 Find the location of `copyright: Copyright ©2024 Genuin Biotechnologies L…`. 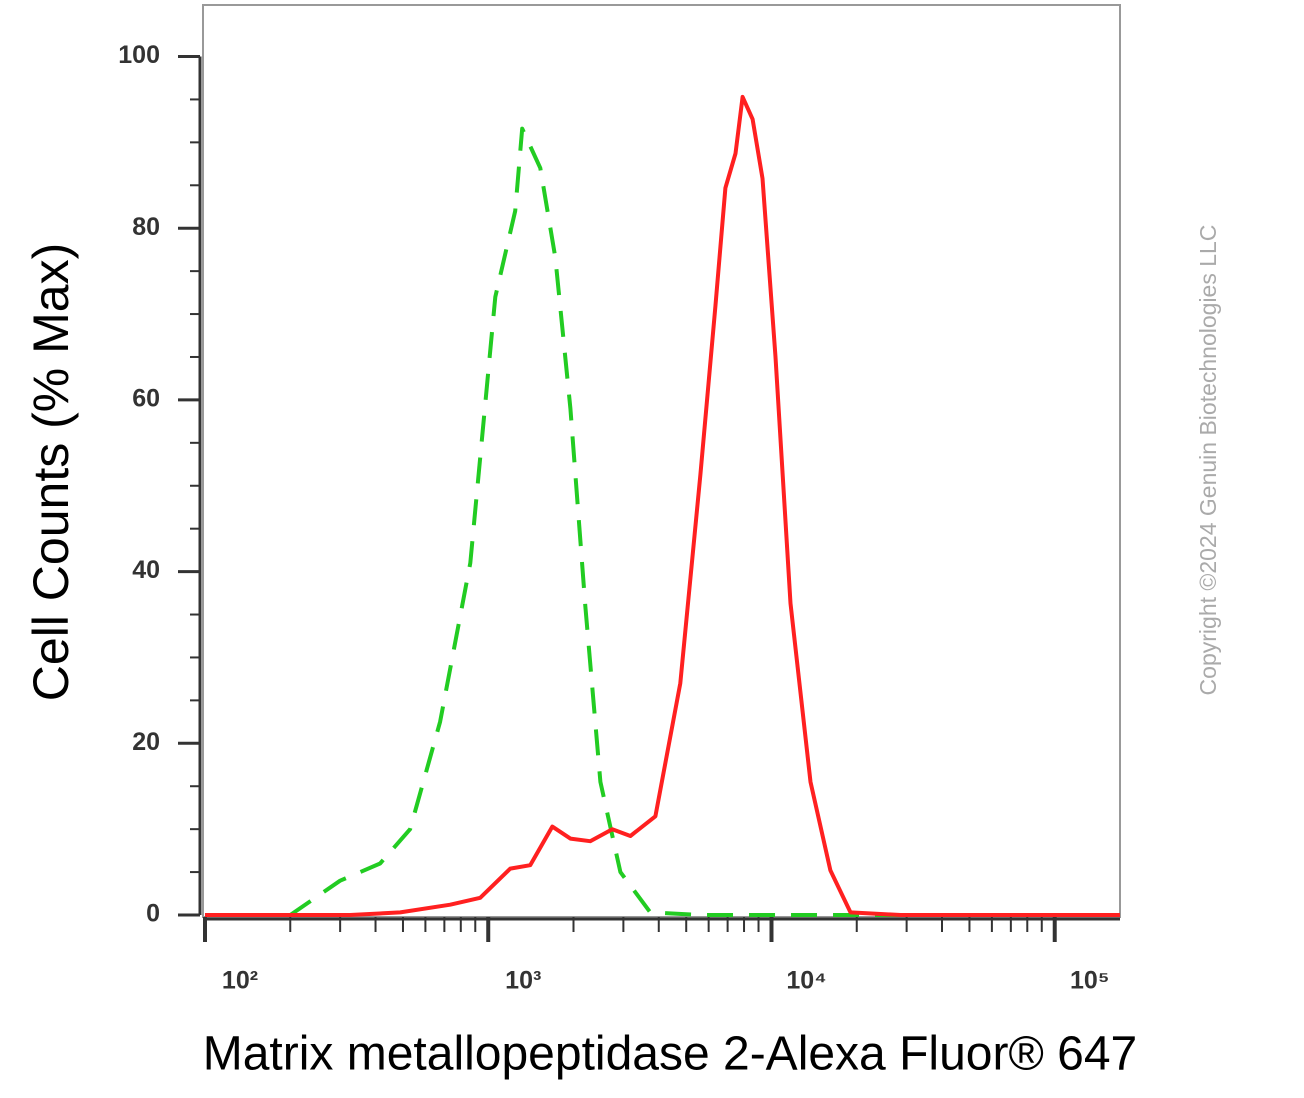

copyright: Copyright ©2024 Genuin Biotechnologies L… is located at coordinates (1208, 460).